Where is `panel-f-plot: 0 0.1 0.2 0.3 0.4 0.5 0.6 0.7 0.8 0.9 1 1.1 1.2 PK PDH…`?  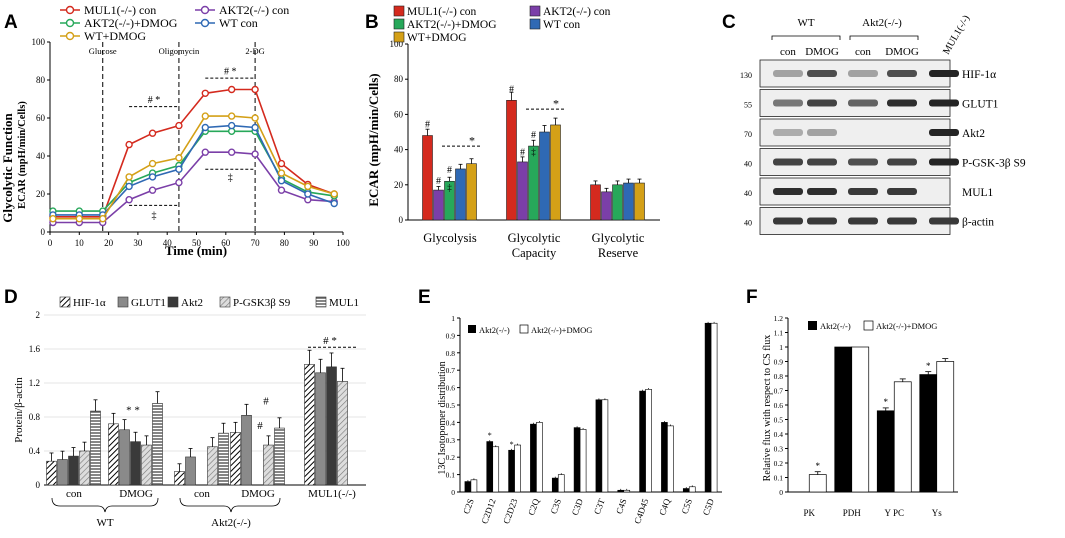 panel-f-plot: 0 0.1 0.2 0.3 0.4 0.5 0.6 0.7 0.8 0.9 1 1.1 1.2 PK PDH… is located at coordinates (866, 416).